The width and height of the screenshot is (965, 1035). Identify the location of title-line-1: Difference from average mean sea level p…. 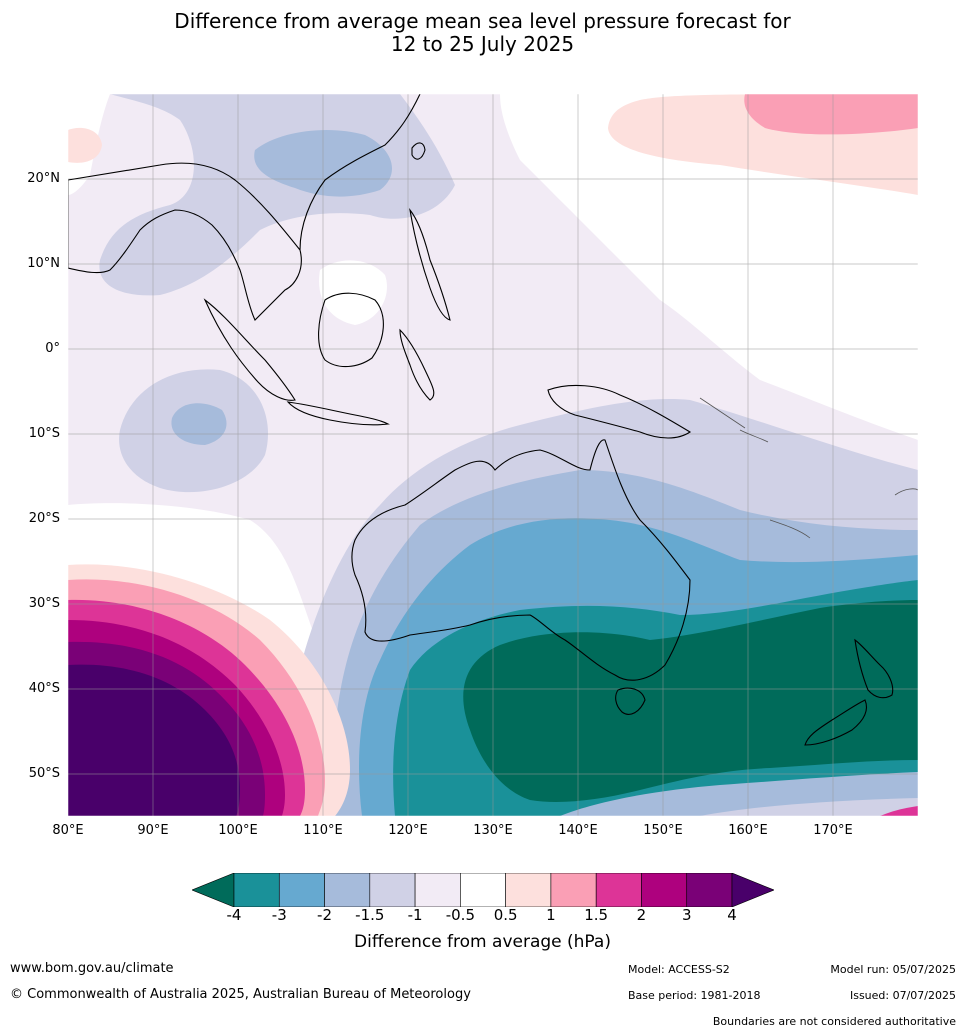
(482, 21).